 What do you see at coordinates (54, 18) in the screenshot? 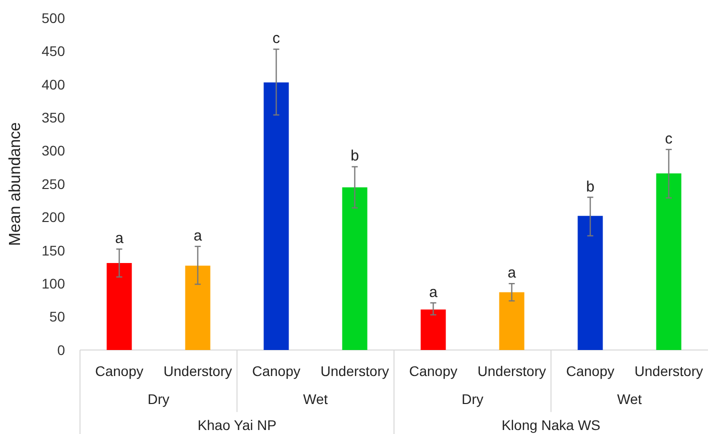
I see `y-tick-label: 500` at bounding box center [54, 18].